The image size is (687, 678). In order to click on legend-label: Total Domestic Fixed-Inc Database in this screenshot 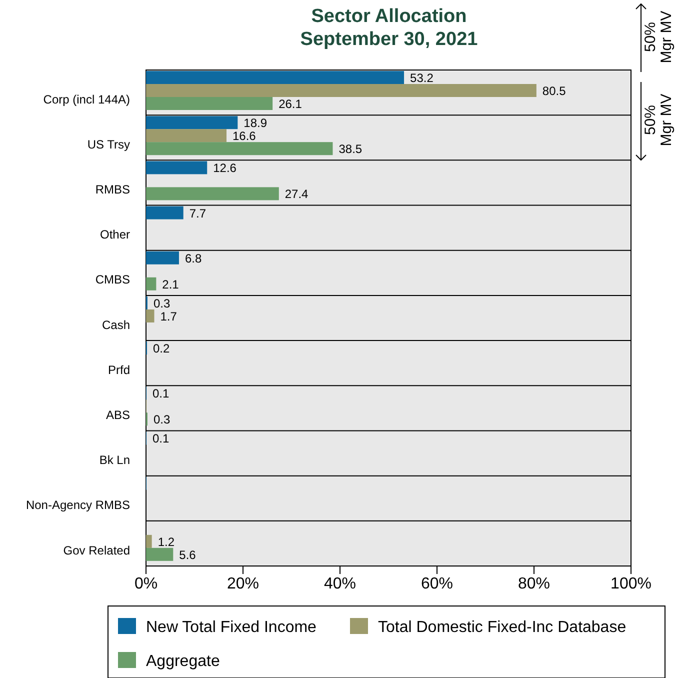, I will do `click(502, 627)`.